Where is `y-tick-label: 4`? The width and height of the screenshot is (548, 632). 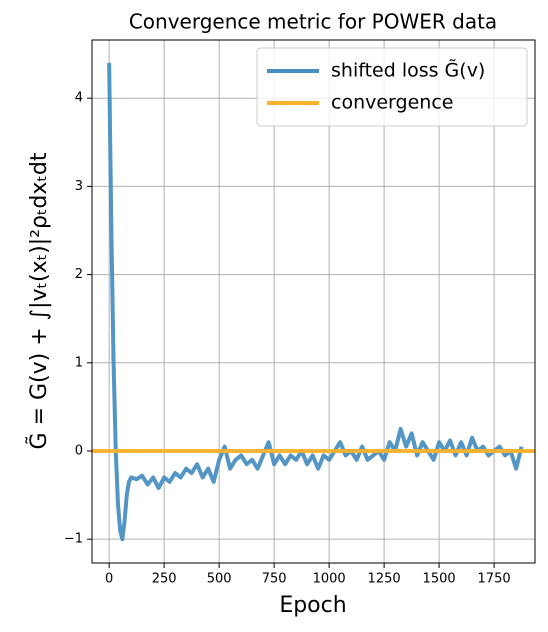 y-tick-label: 4 is located at coordinates (79, 98).